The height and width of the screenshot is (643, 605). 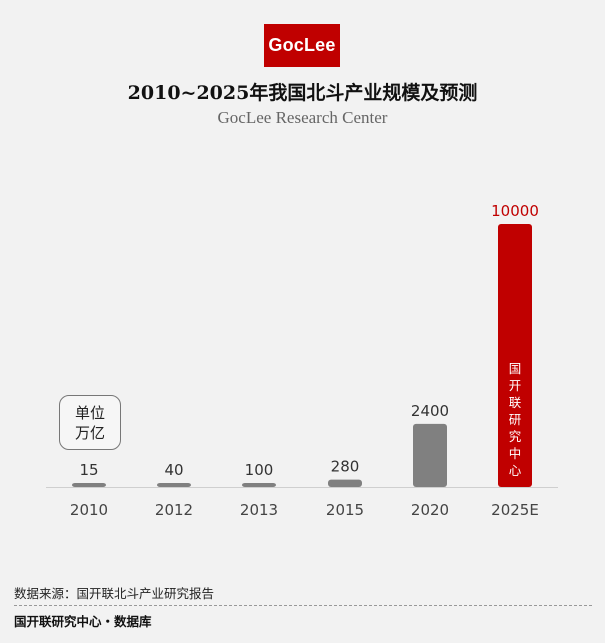 What do you see at coordinates (302, 93) in the screenshot?
I see `chart-title: 2010~2025年我国北斗产业规模及预测` at bounding box center [302, 93].